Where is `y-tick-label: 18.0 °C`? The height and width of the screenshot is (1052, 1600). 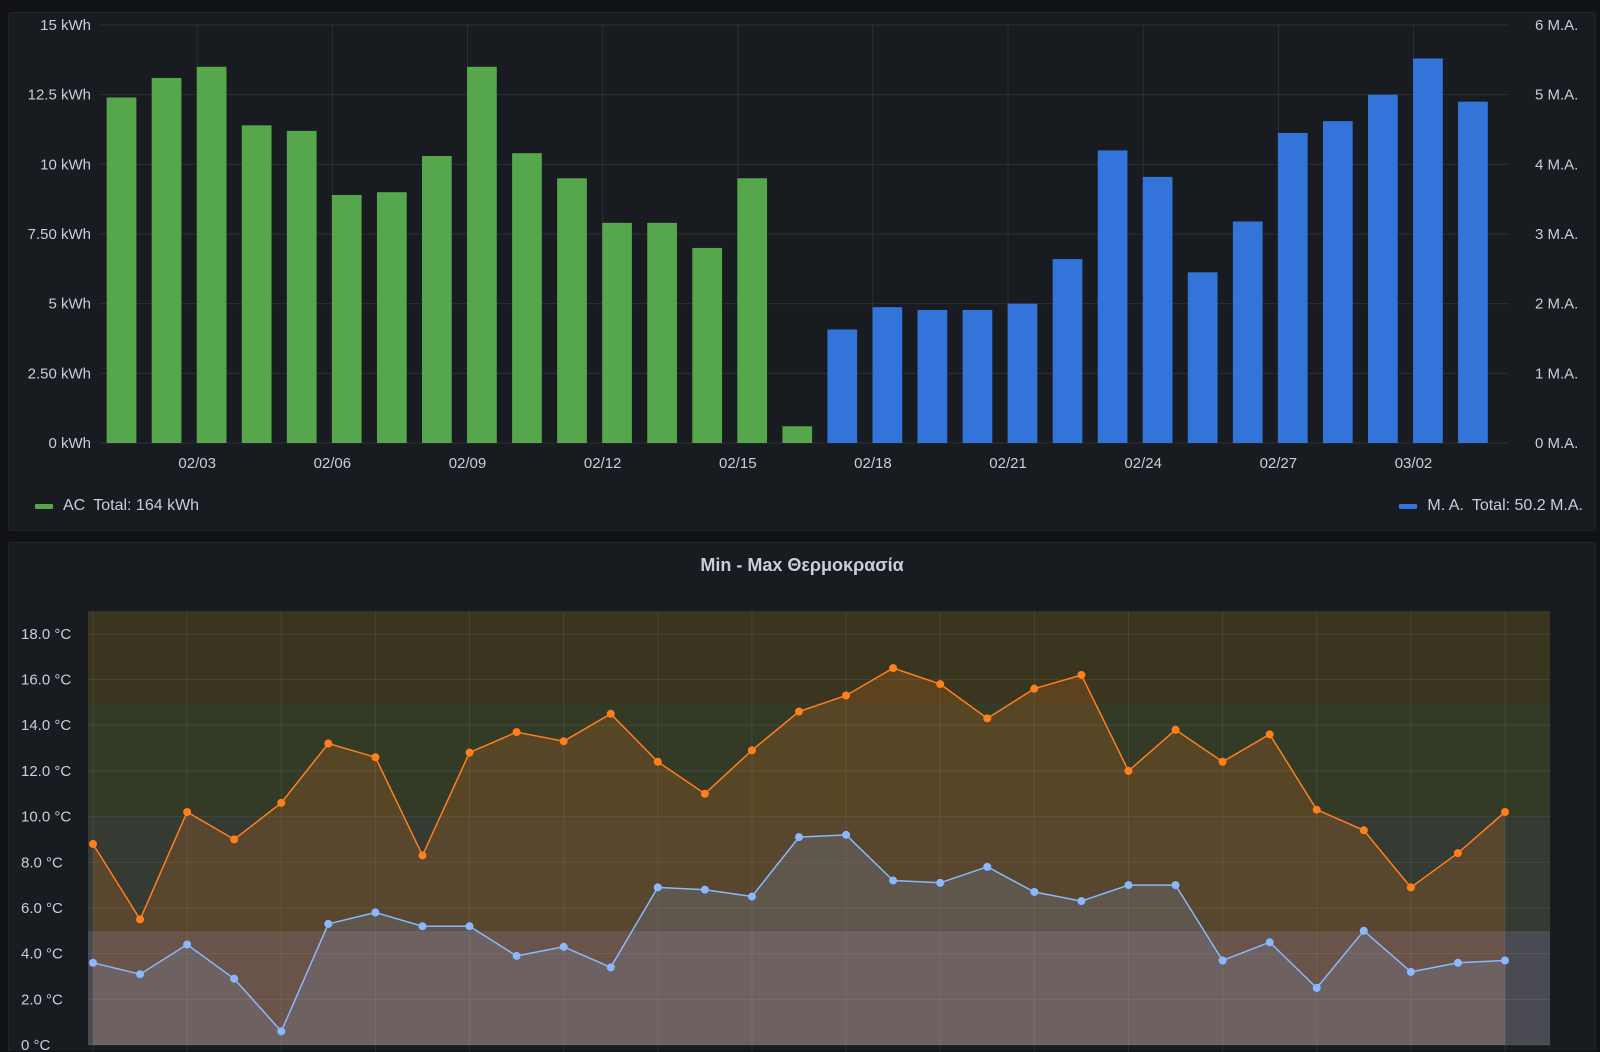
y-tick-label: 18.0 °C is located at coordinates (46, 634).